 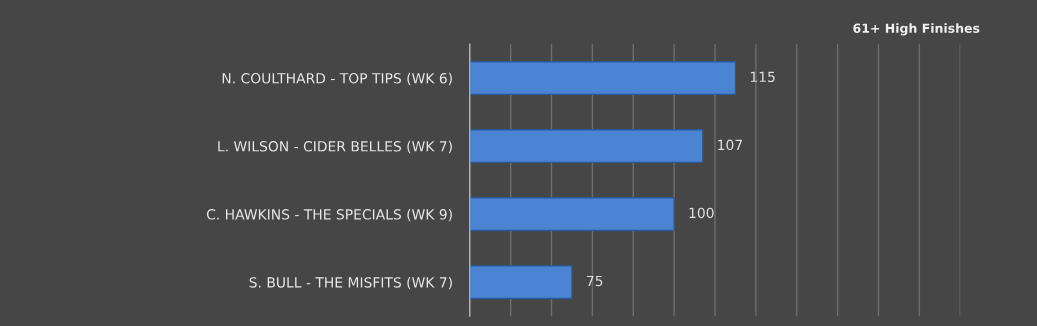 What do you see at coordinates (329, 215) in the screenshot?
I see `y-tick-label: C. HAWKINS - THE SPECIALS (WK 9)` at bounding box center [329, 215].